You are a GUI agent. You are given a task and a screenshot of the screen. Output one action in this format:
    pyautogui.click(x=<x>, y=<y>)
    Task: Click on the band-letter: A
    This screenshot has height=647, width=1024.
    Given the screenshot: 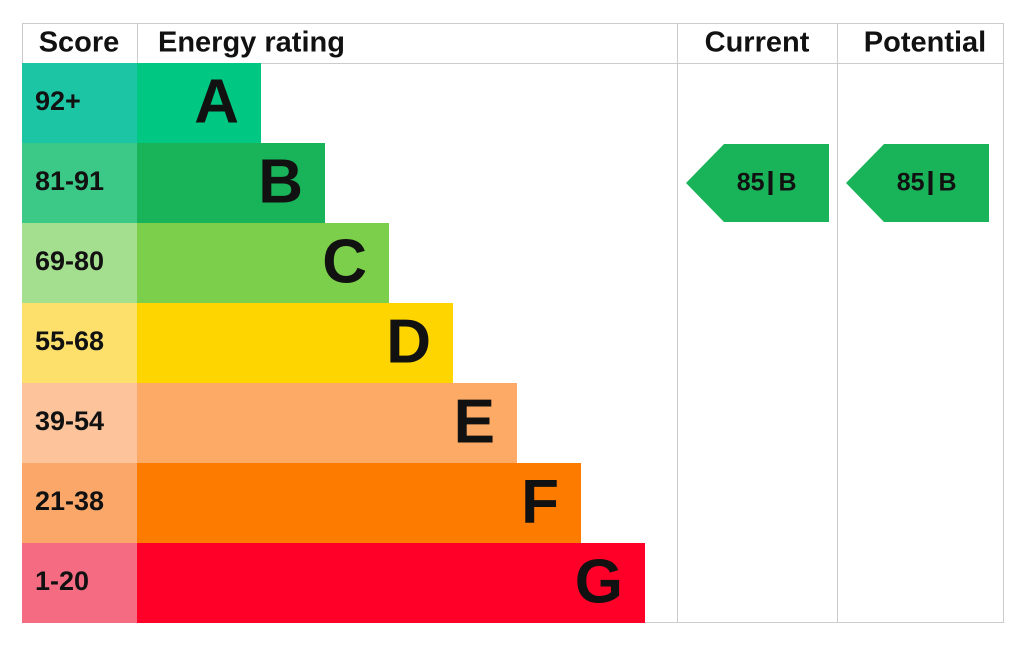 What is the action you would take?
    pyautogui.click(x=216, y=101)
    